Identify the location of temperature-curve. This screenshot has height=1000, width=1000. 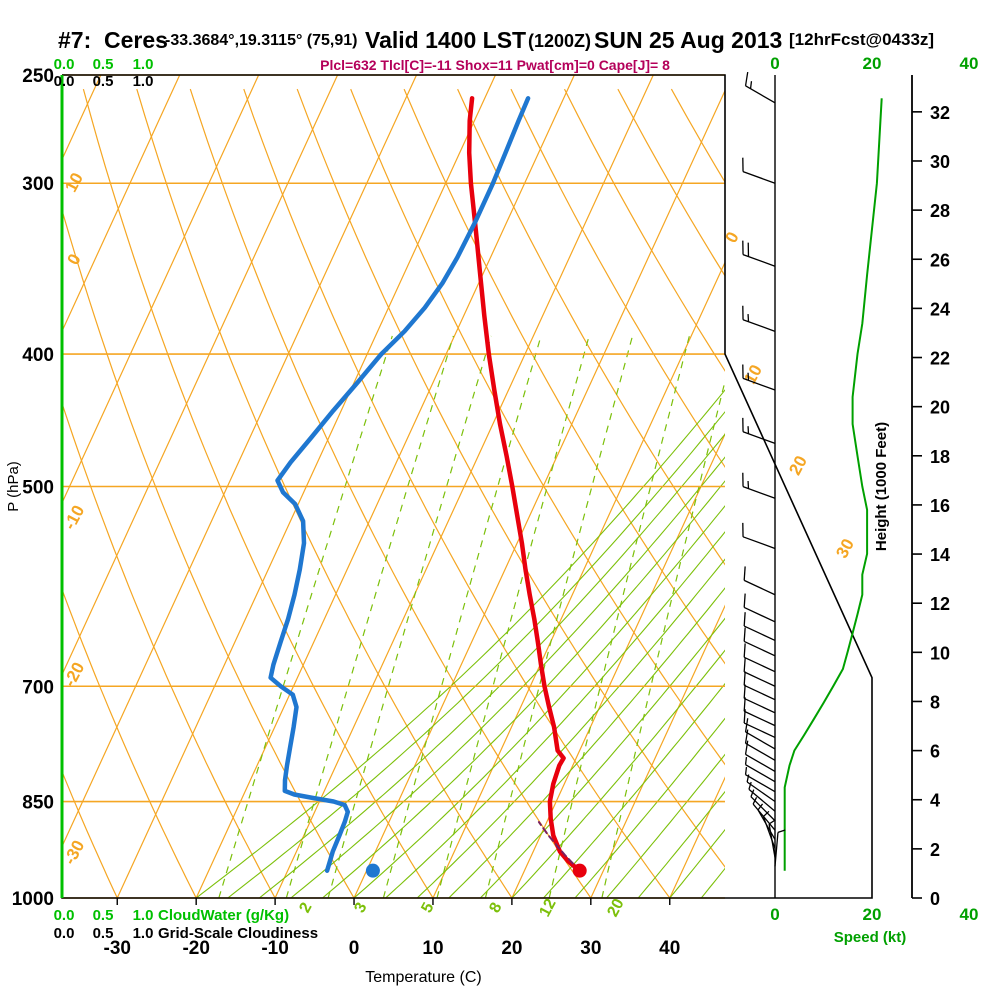
(524, 484).